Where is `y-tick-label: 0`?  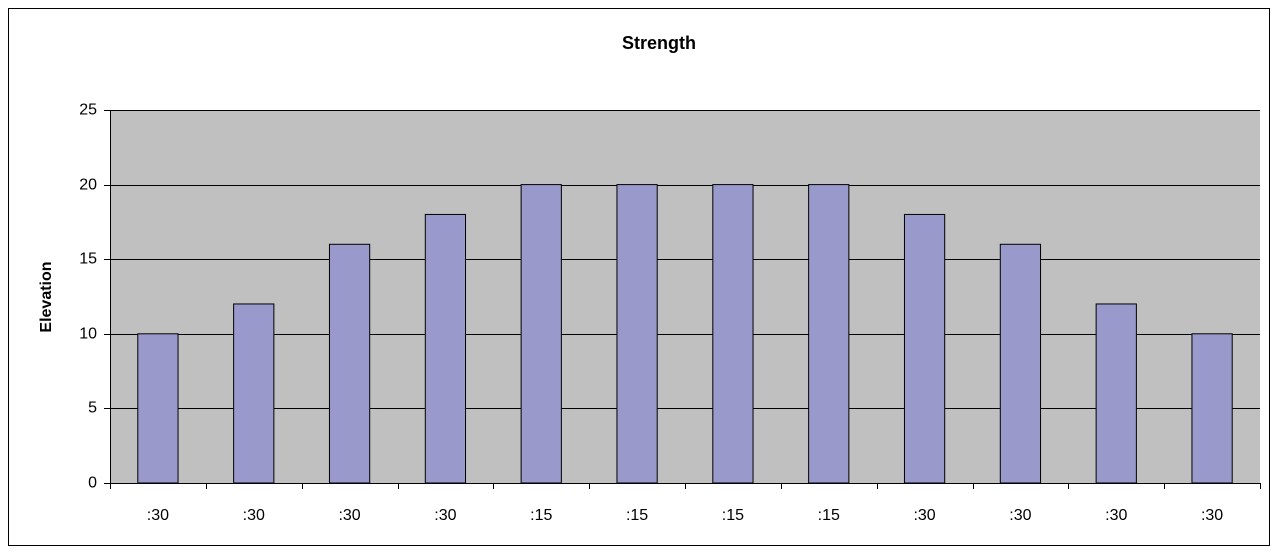 y-tick-label: 0 is located at coordinates (92, 483).